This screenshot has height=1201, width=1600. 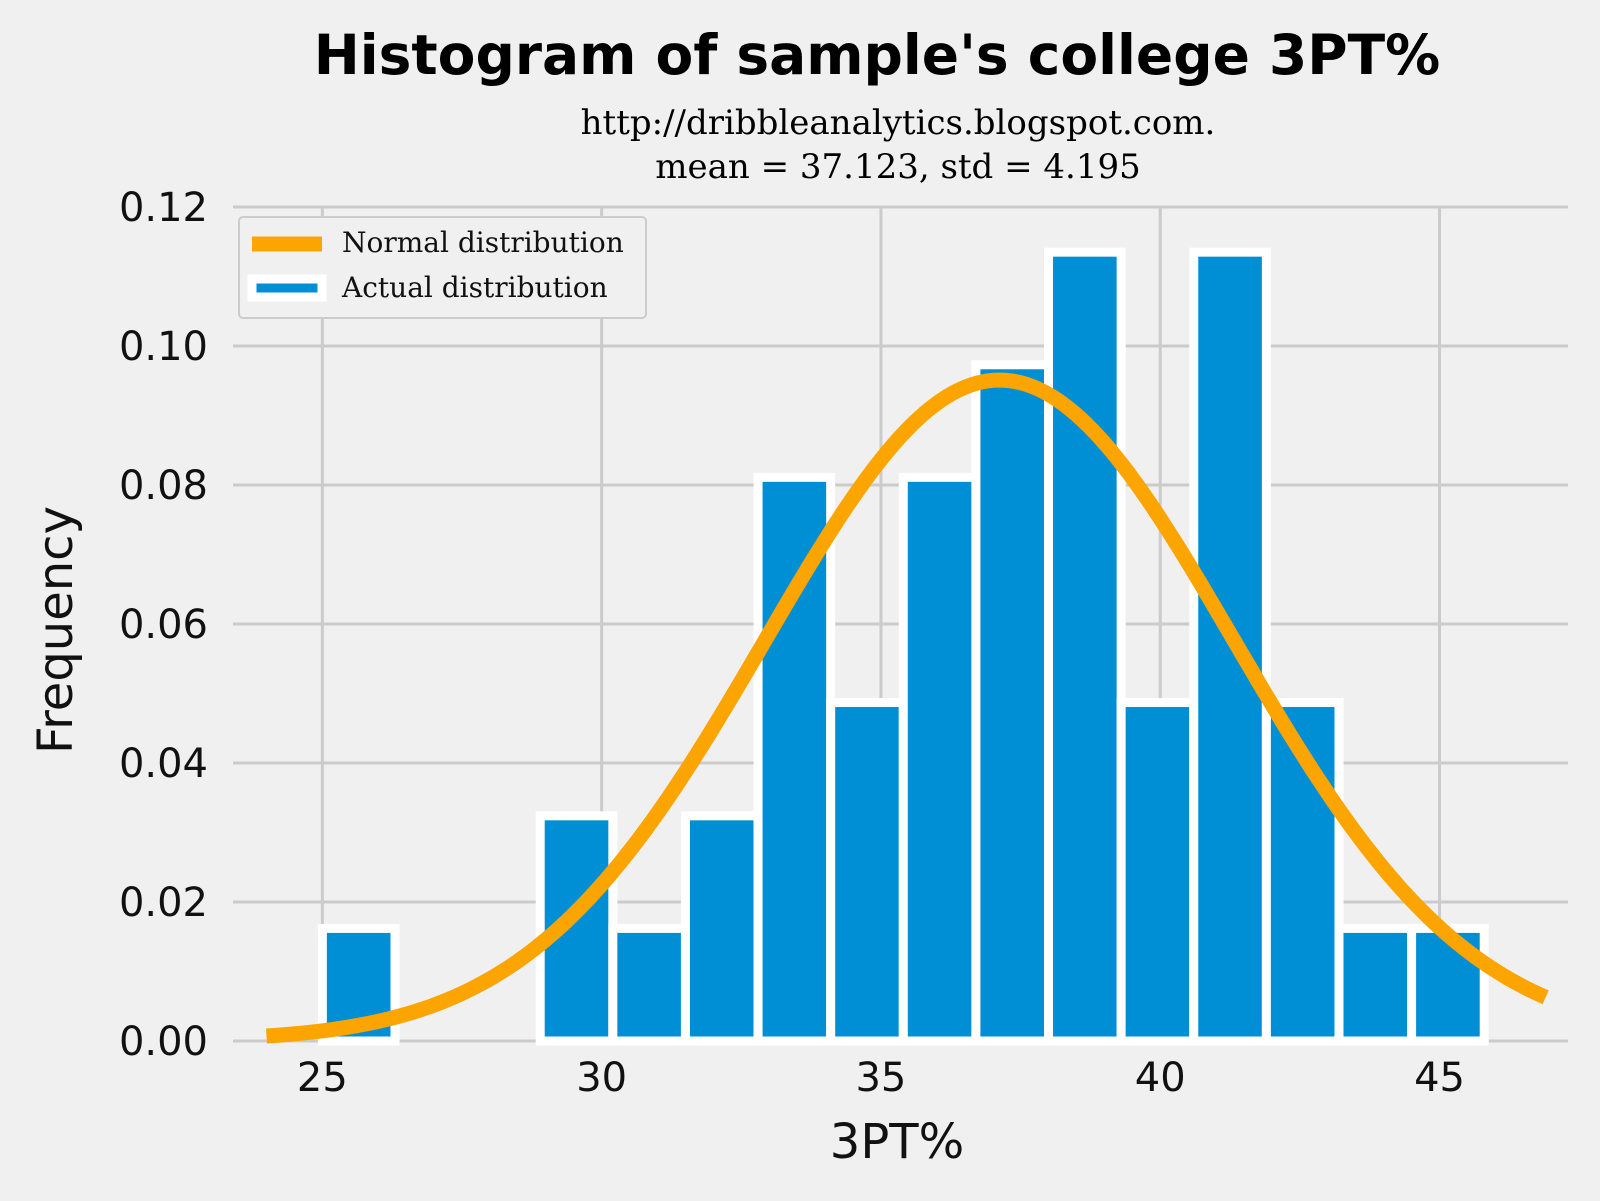 What do you see at coordinates (898, 123) in the screenshot?
I see `chart-subtitle-url: http://dribbleanalytics.blogspot.com.` at bounding box center [898, 123].